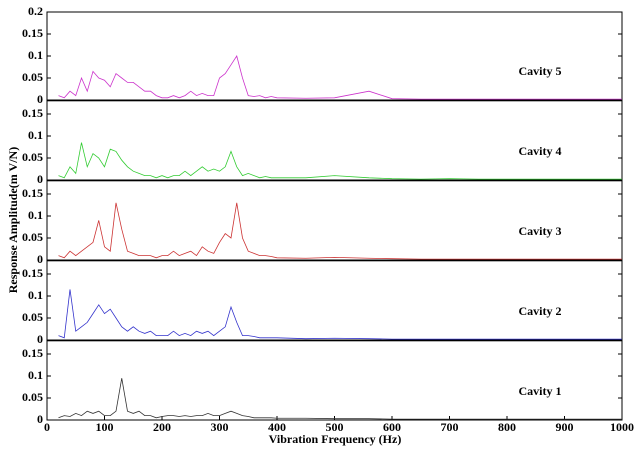 This screenshot has width=635, height=449. What do you see at coordinates (277, 427) in the screenshot?
I see `x-tick-label: 400` at bounding box center [277, 427].